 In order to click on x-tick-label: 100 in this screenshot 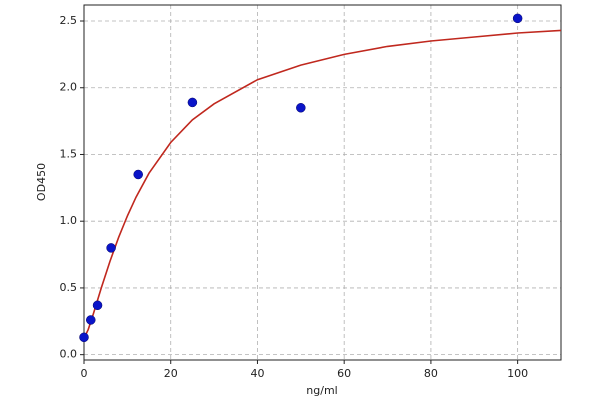, I will do `click(517, 373)`.